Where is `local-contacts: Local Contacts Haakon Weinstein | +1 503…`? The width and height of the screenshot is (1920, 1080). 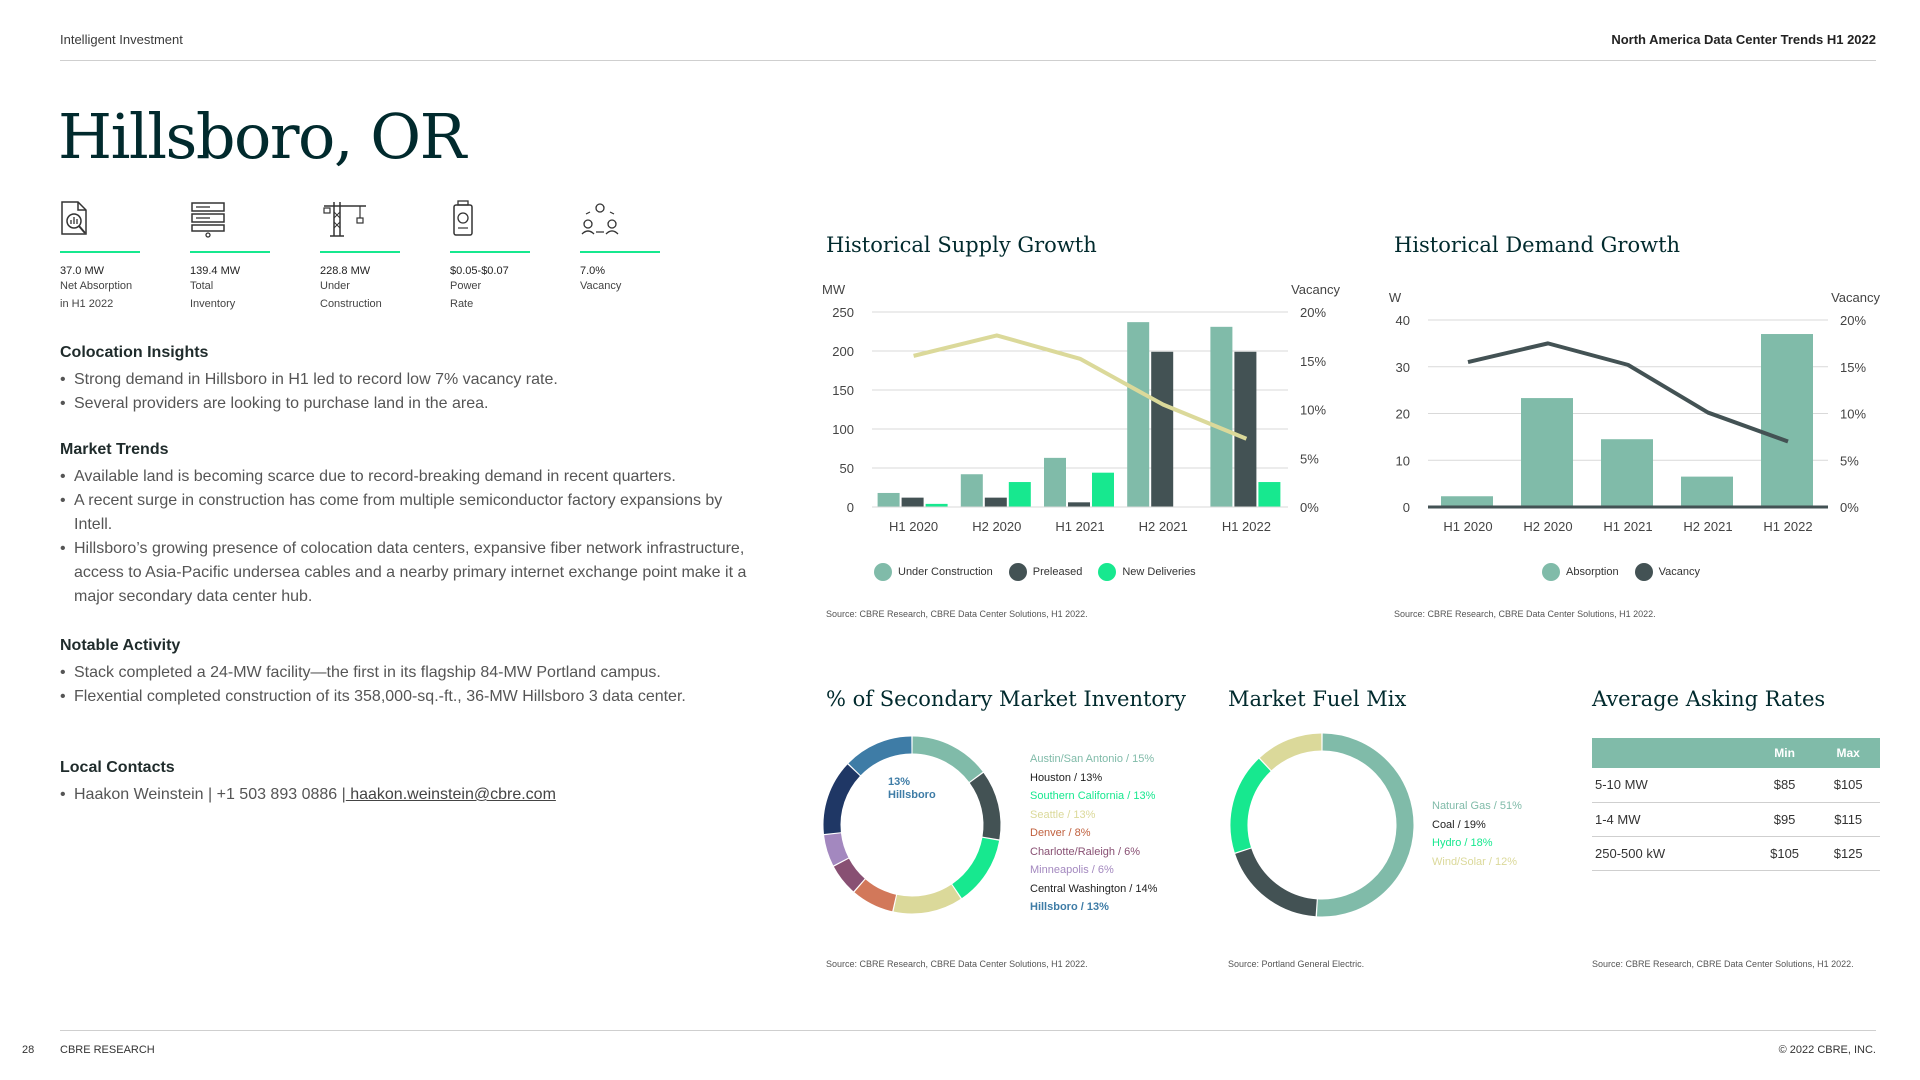
local-contacts: Local Contacts Haakon Weinstein | +1 503… is located at coordinates (410, 783).